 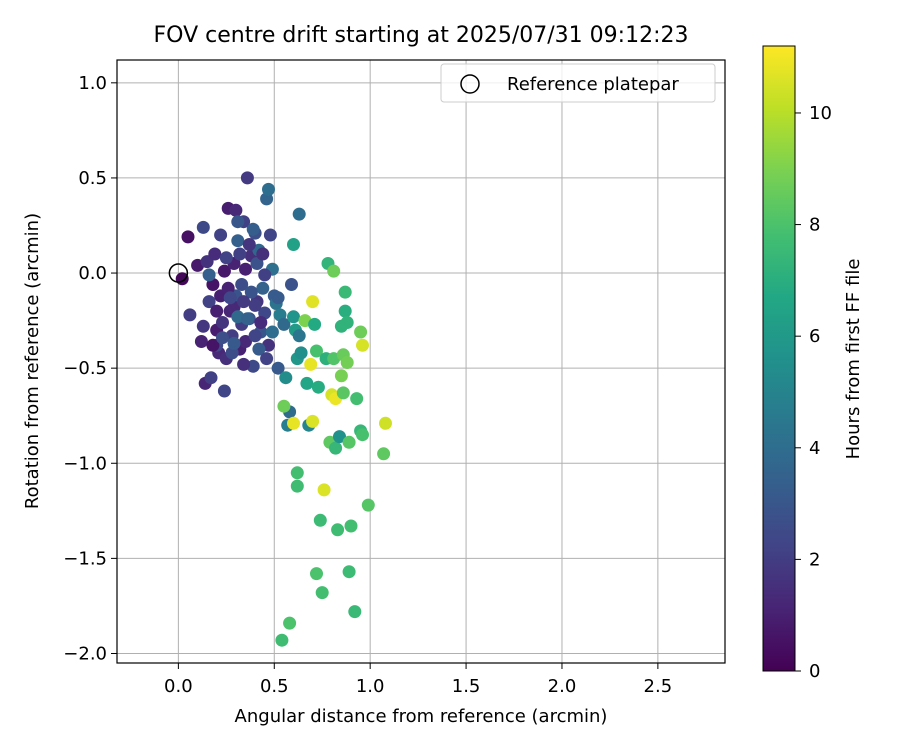 I want to click on y-tick-label: 0.5, so click(x=92, y=178).